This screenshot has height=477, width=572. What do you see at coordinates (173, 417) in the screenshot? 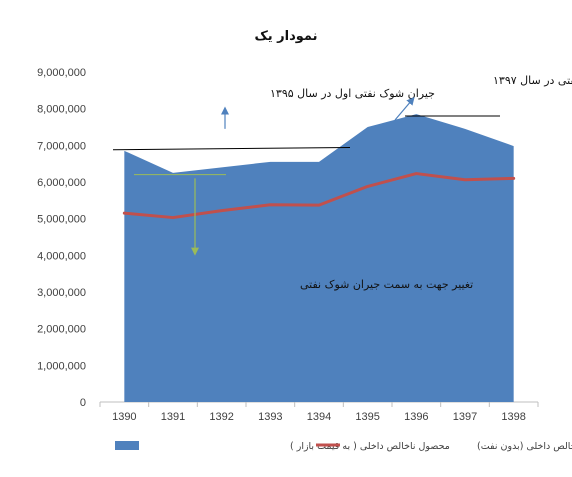
I see `x-tick-label: 1391` at bounding box center [173, 417].